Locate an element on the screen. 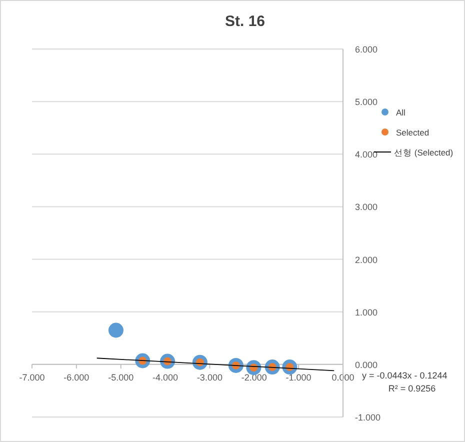  y-tick-label: 1.000 is located at coordinates (366, 312).